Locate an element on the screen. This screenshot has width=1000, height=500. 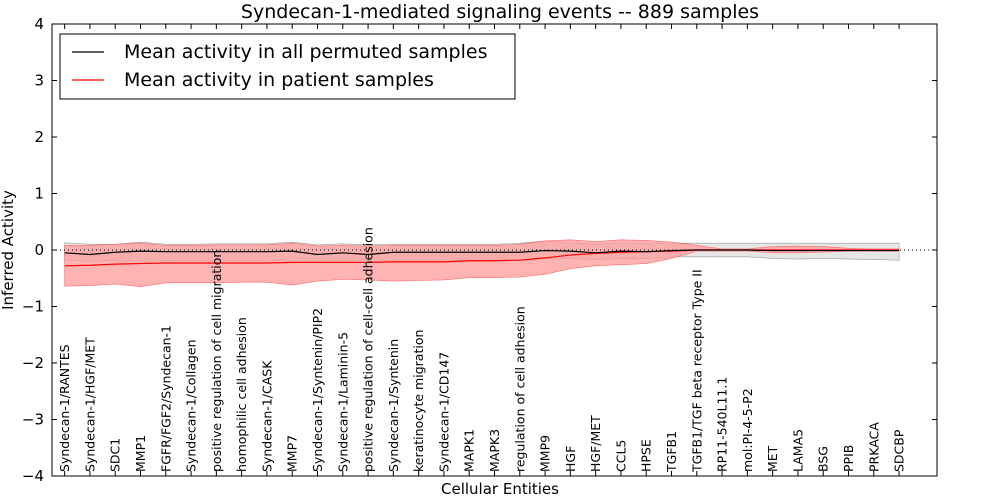
category-label: Syndecan-1/Laminin-5 is located at coordinates (342, 402).